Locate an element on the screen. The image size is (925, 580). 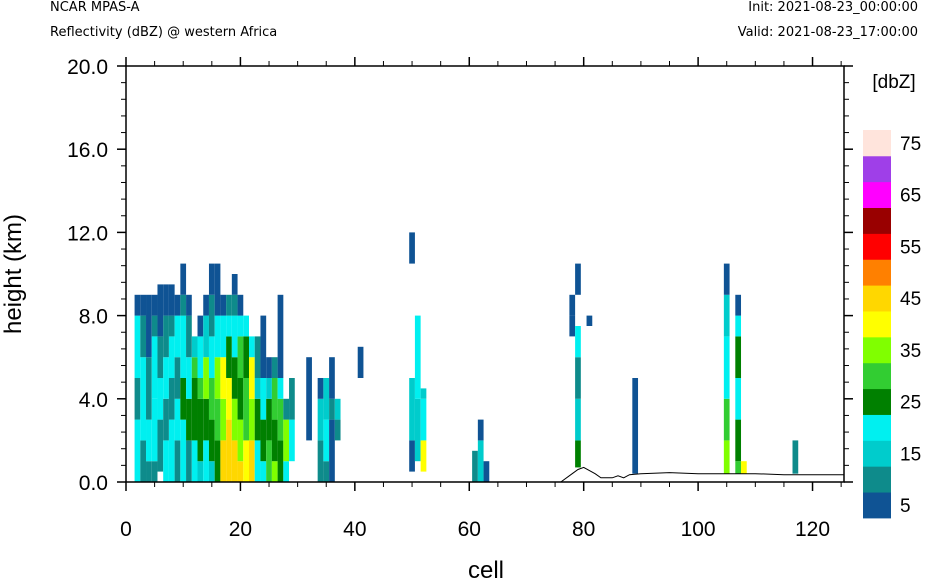
x-tick-label: 40 is located at coordinates (354, 529).